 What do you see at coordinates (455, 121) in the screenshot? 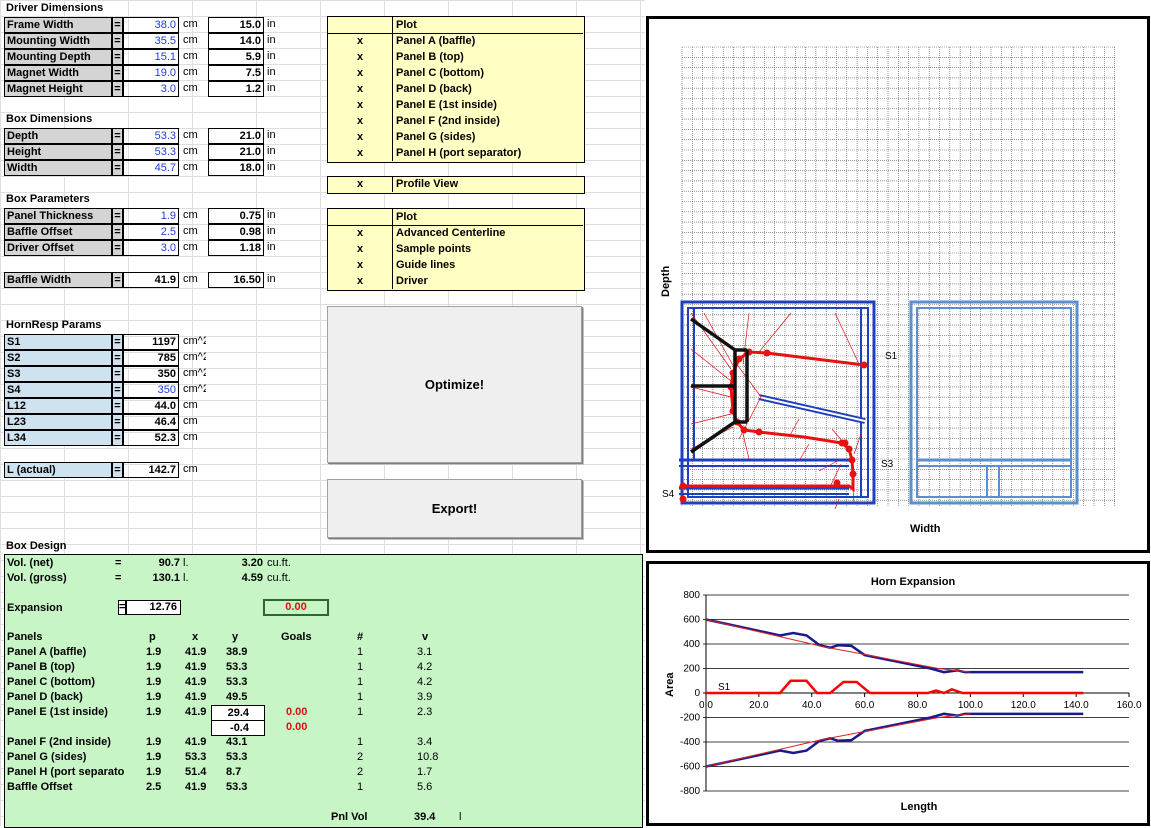
I see `plot-option-row: x Panel F (2nd inside)` at bounding box center [455, 121].